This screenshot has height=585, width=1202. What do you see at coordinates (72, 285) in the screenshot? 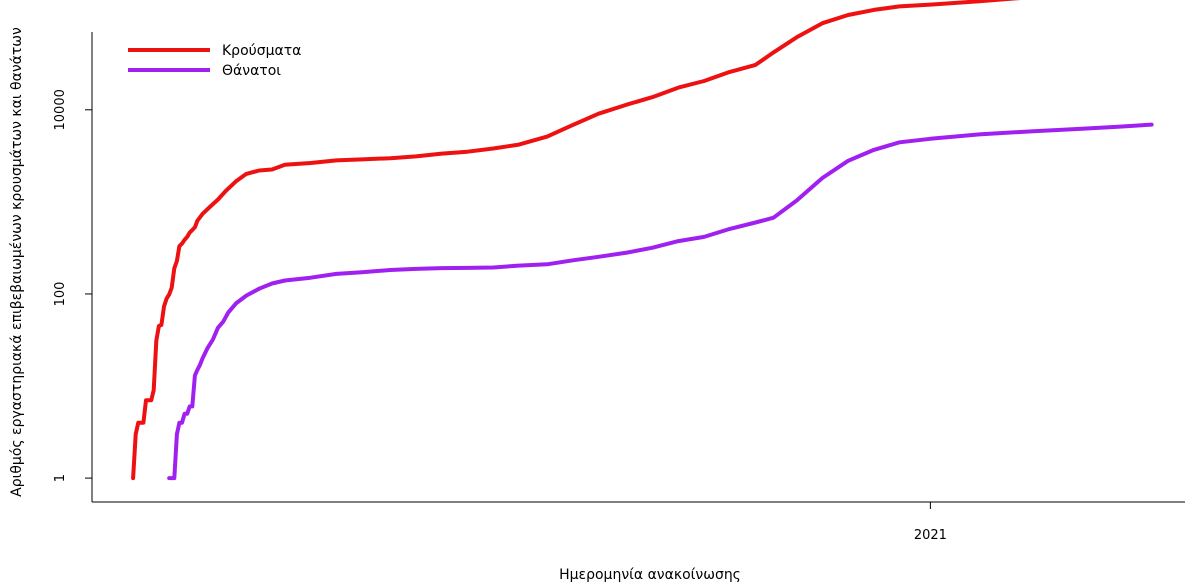
I see `y-ticks: 1 100 10000` at bounding box center [72, 285].